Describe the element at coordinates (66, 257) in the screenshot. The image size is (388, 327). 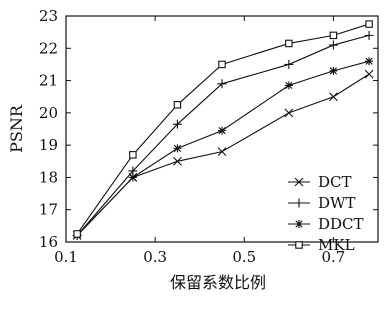
I see `x-tick-label: 0.1` at that location.